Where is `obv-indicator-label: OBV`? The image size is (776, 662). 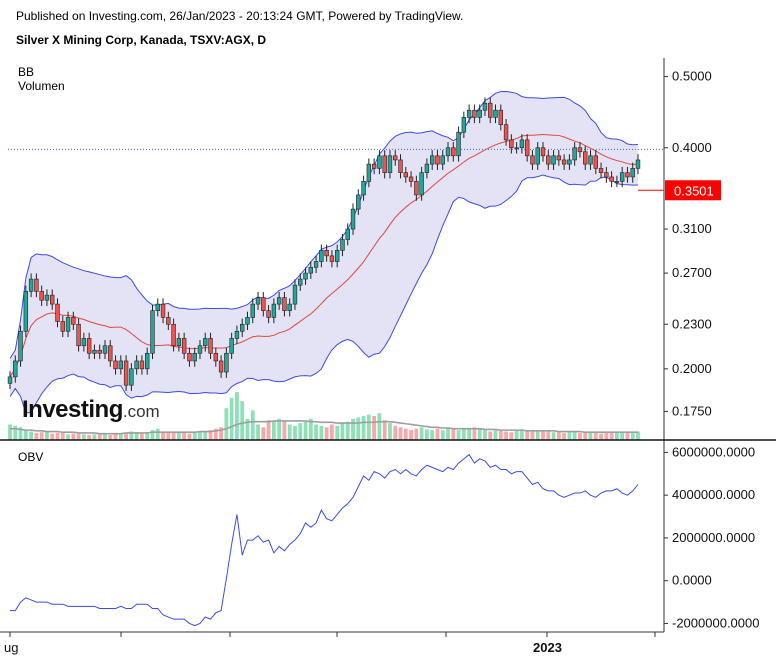
obv-indicator-label: OBV is located at coordinates (31, 457).